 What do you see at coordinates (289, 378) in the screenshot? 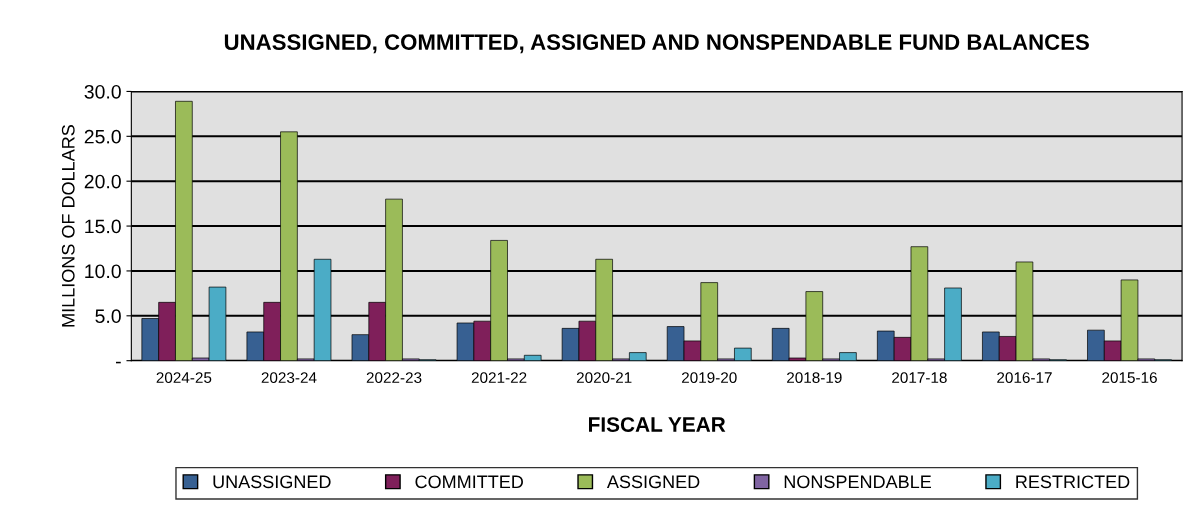
I see `x-tick-label: 2023-24` at bounding box center [289, 378].